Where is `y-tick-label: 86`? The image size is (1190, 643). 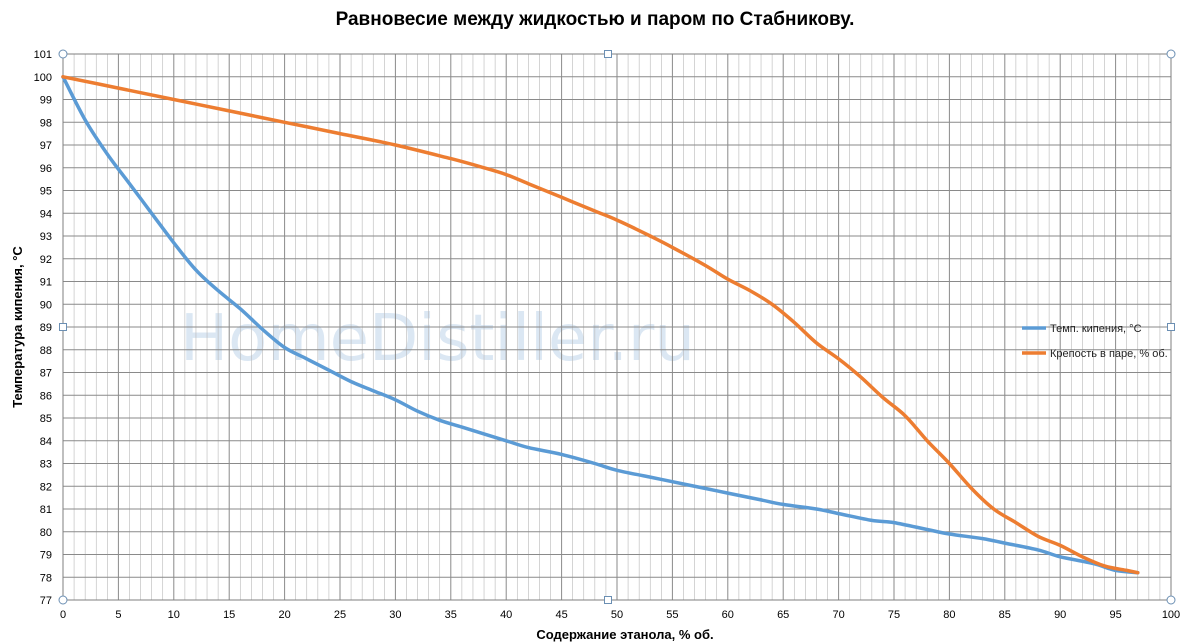
y-tick-label: 86 is located at coordinates (46, 396).